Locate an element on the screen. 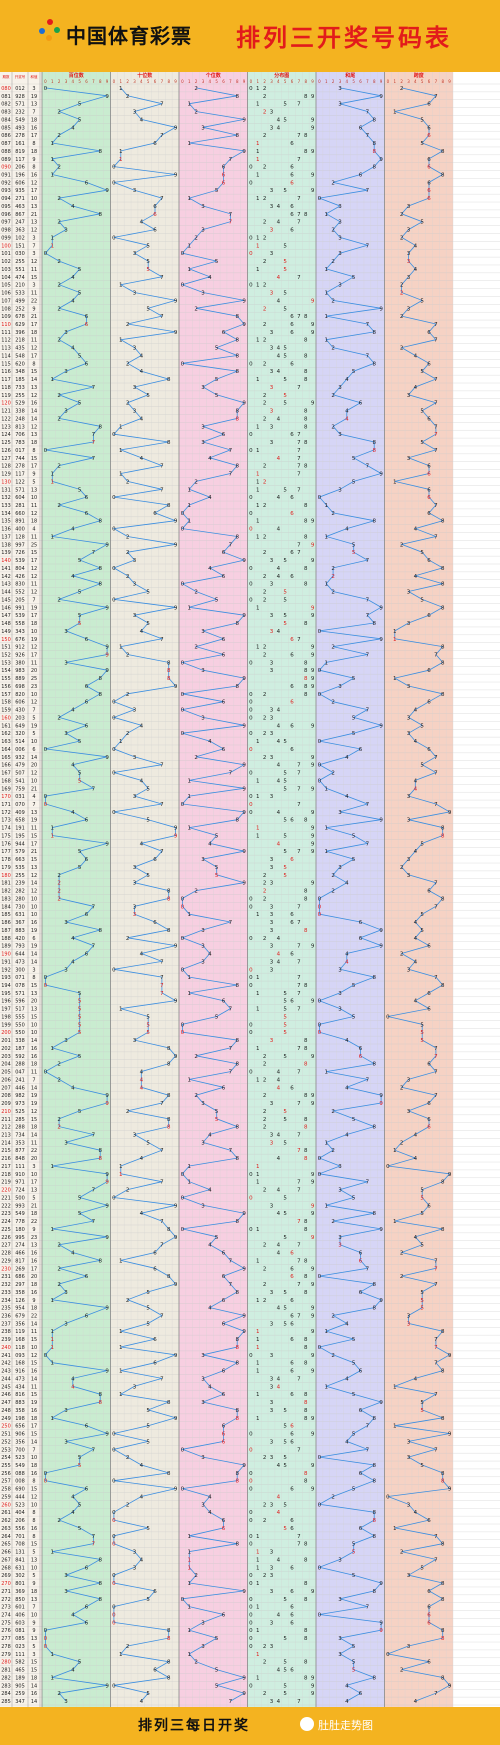 The height and width of the screenshot is (1745, 500). sum-cell: 7 is located at coordinates (33, 1450).